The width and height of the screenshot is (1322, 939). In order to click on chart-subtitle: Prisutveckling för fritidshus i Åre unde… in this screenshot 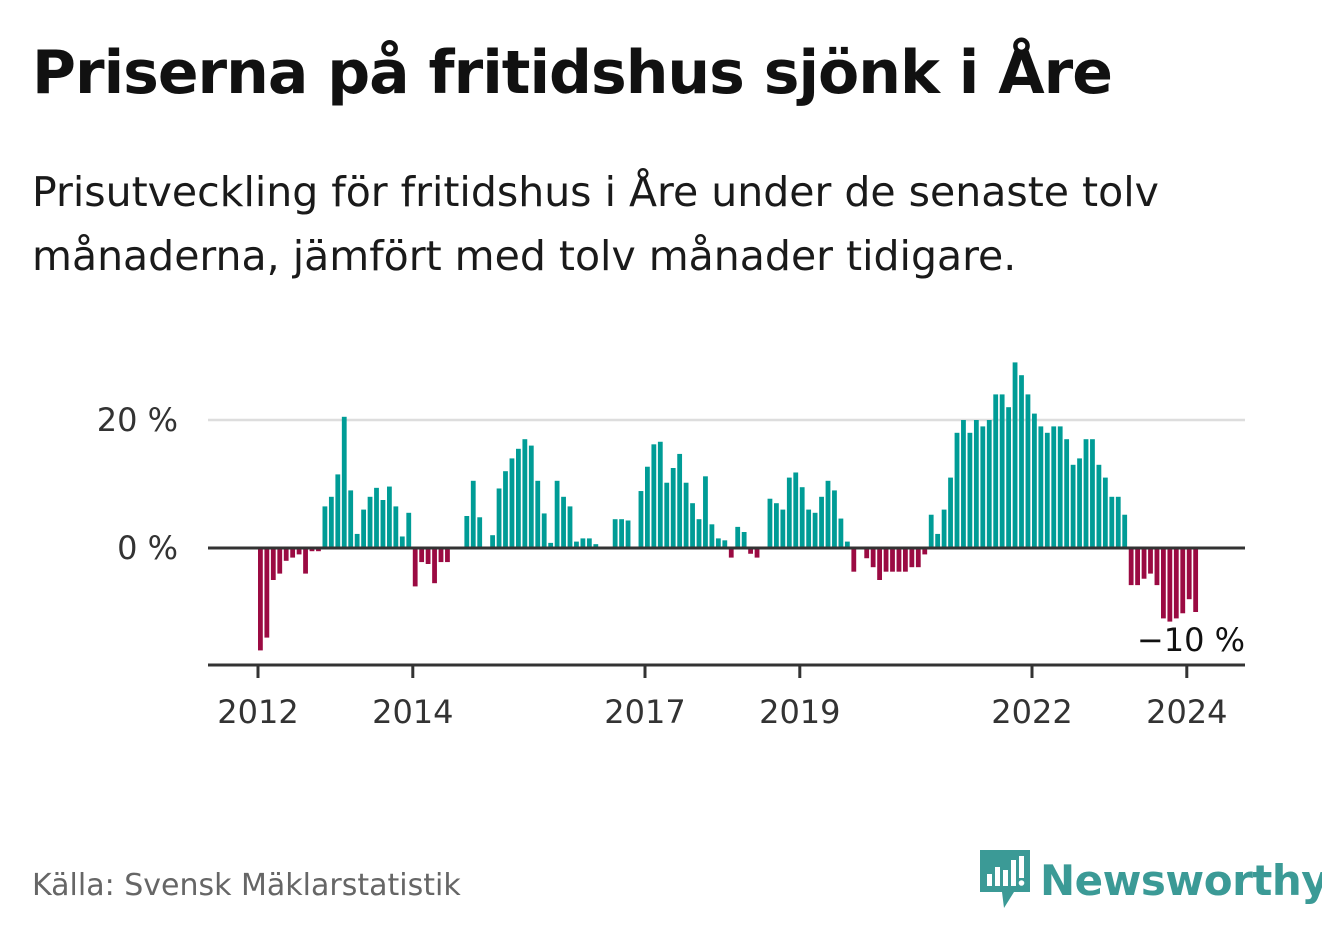, I will do `click(595, 224)`.